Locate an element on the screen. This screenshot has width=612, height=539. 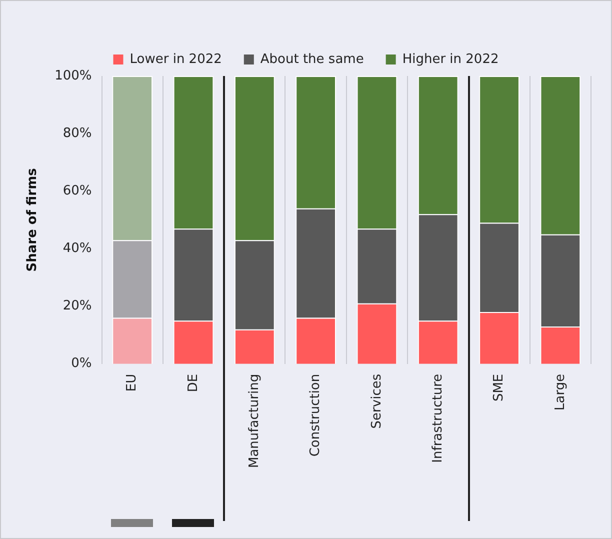
x-tick-label: Infrastructure is located at coordinates (438, 418).